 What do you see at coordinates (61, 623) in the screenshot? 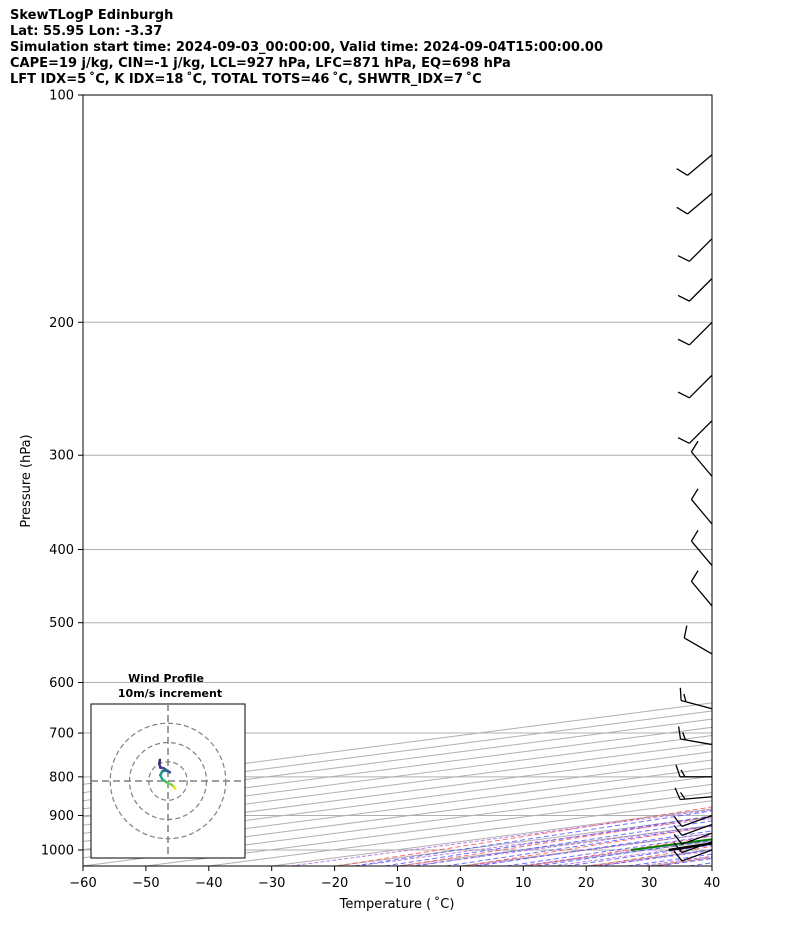
I see `y-tick-label: 500` at bounding box center [61, 623].